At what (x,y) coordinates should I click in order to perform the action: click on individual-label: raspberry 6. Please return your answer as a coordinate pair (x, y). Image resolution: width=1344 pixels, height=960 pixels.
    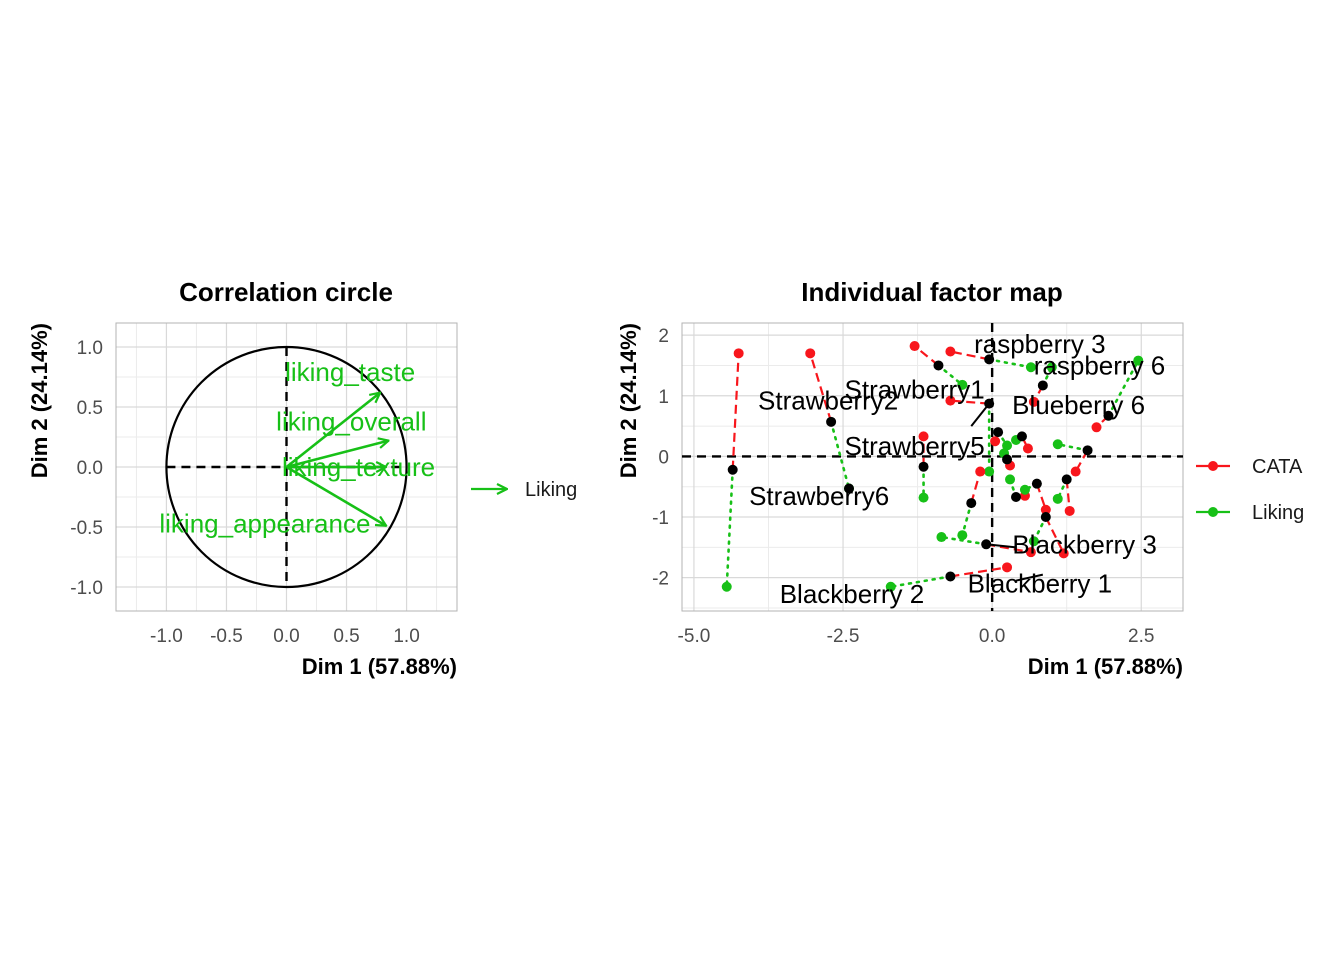
    Looking at the image, I should click on (1100, 365).